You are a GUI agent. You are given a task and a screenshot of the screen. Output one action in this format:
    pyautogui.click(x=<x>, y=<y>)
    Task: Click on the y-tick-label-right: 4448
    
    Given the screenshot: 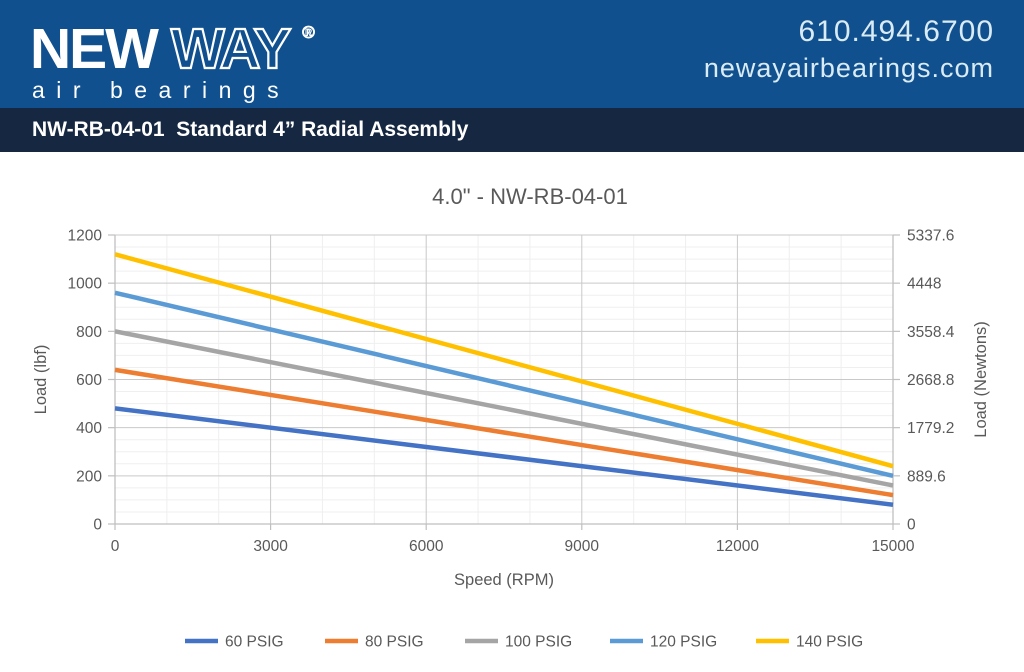 What is the action you would take?
    pyautogui.click(x=924, y=284)
    